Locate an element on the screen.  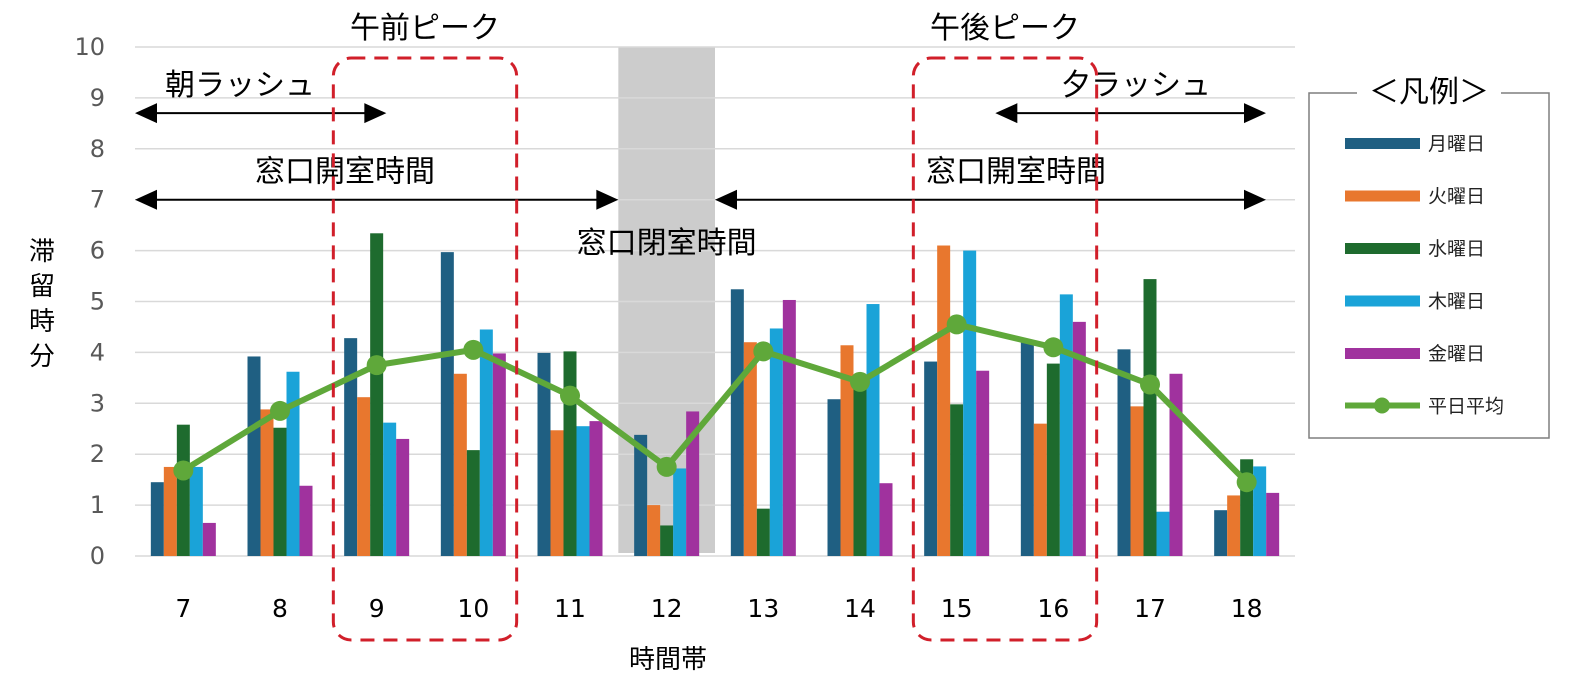
y-axis-label-char: 滞 is located at coordinates (42, 252).